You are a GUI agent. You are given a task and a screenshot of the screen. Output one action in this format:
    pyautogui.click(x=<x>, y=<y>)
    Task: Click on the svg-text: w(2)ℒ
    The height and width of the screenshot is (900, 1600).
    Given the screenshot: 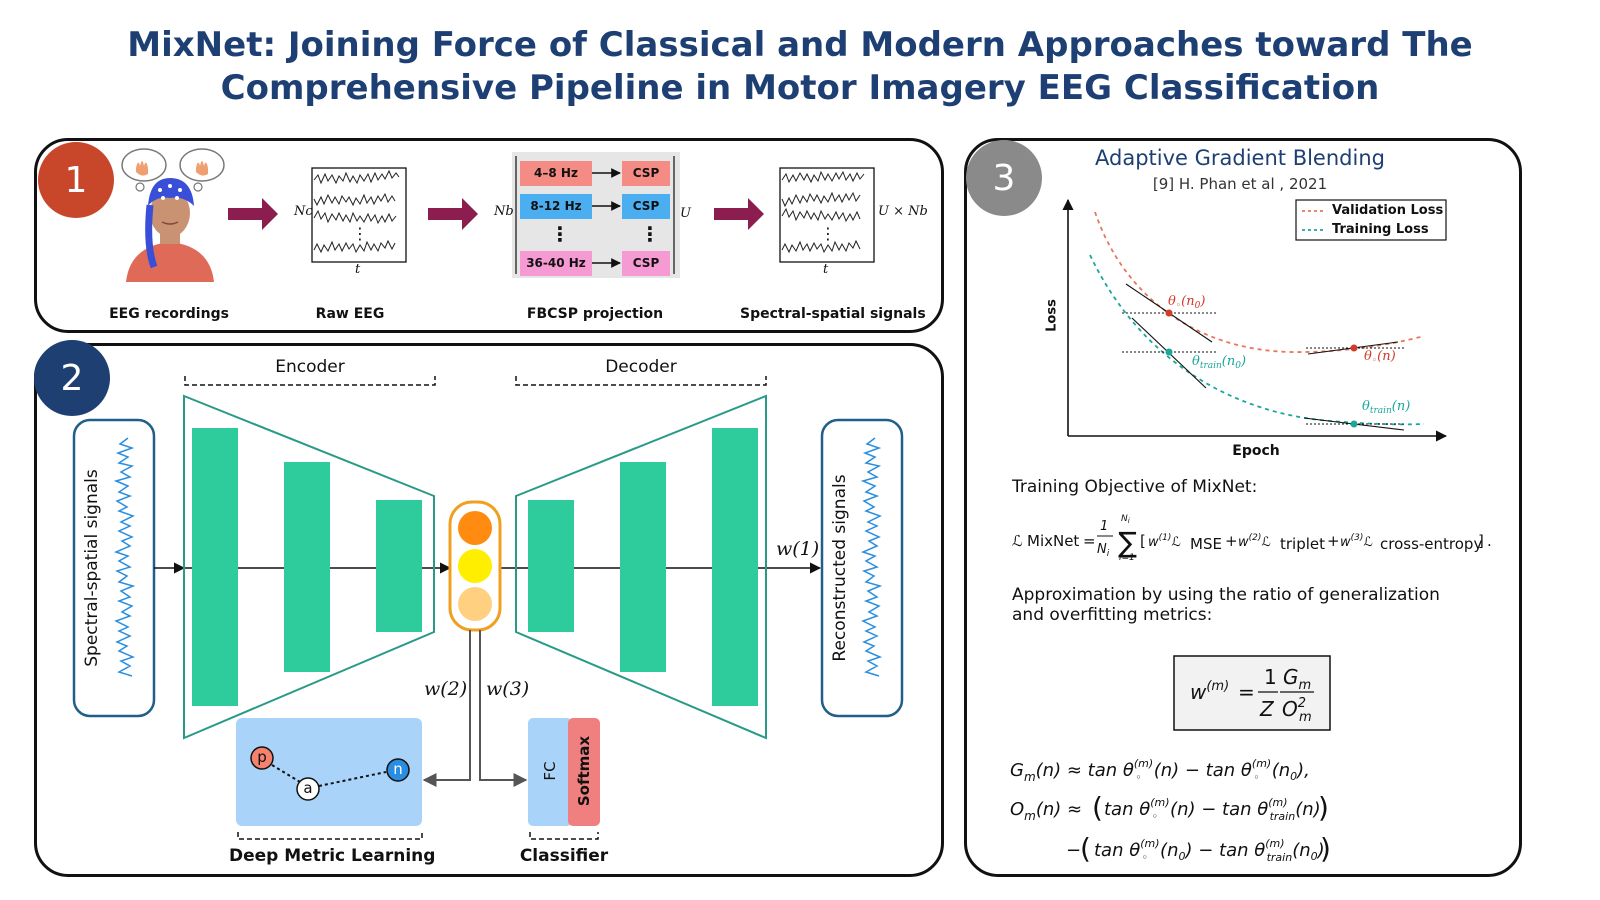 What is the action you would take?
    pyautogui.click(x=1254, y=541)
    